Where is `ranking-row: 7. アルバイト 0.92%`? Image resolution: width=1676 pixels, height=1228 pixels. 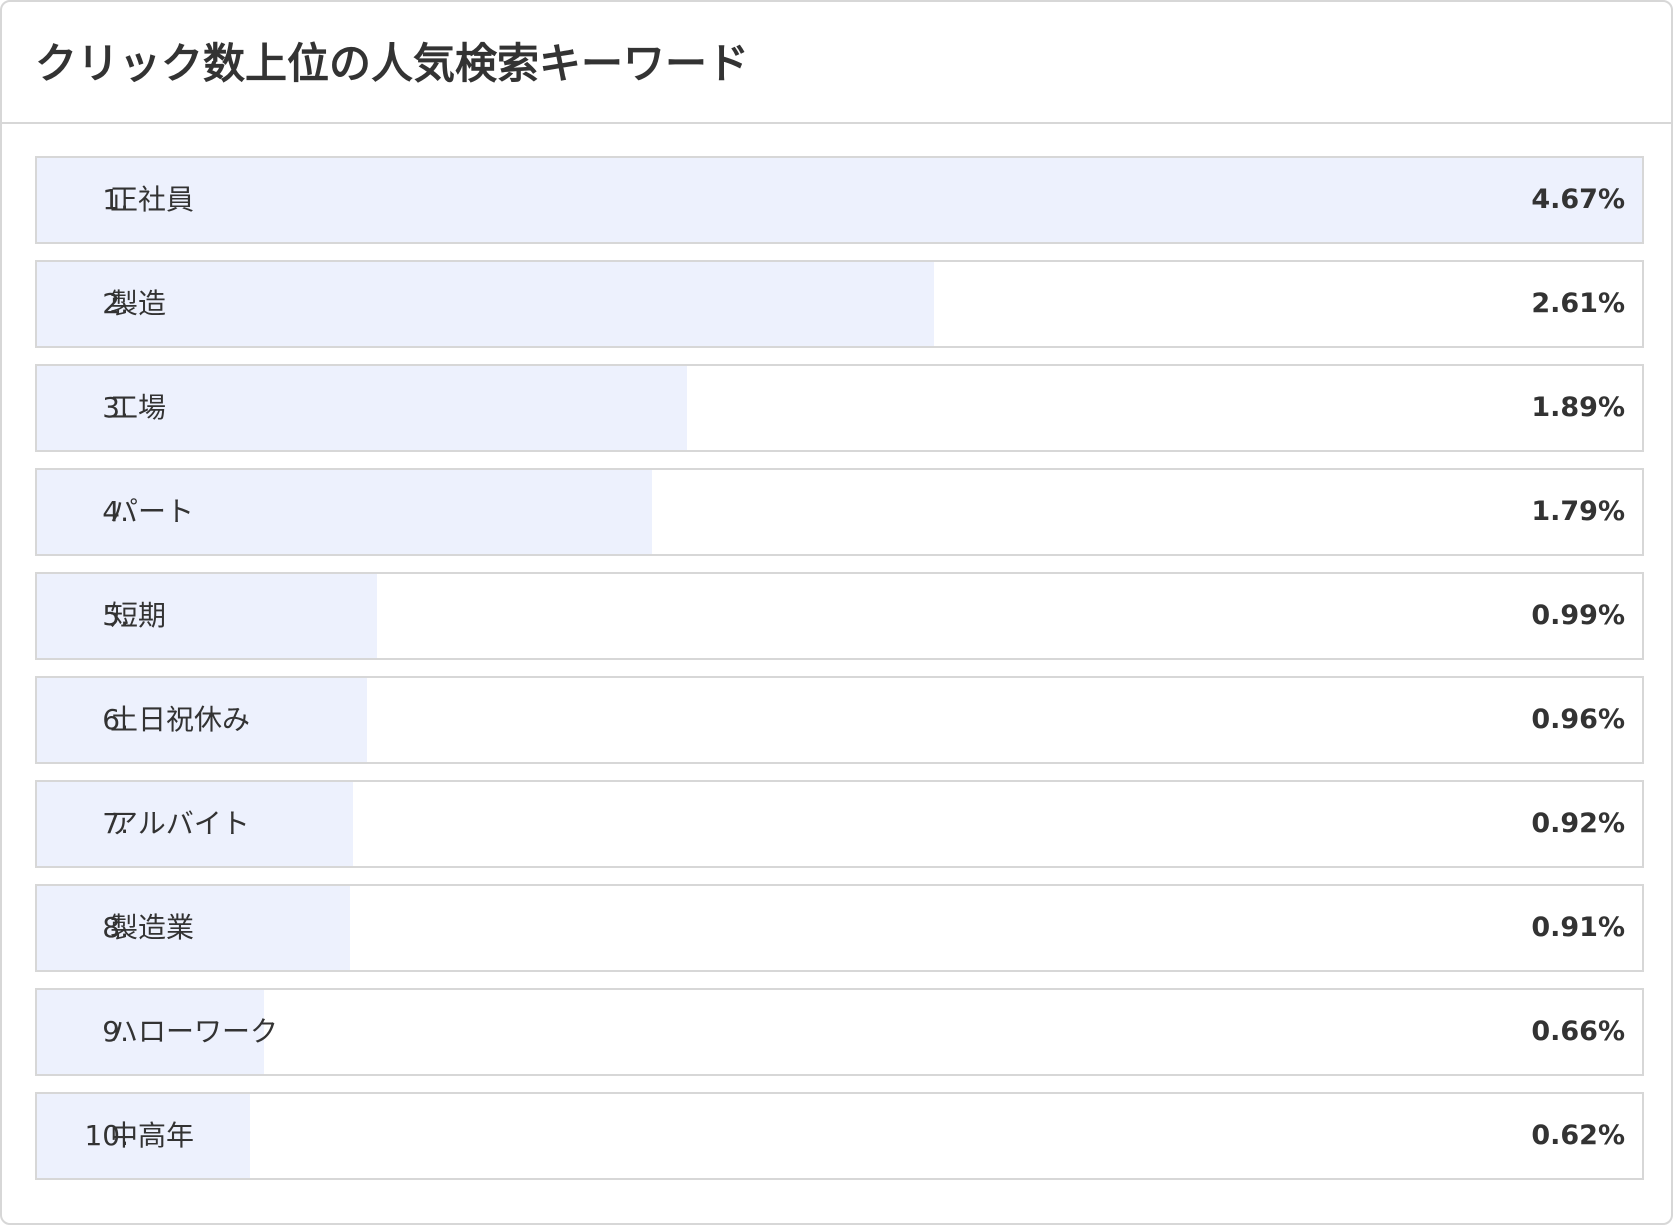
ranking-row: 7. アルバイト 0.92% is located at coordinates (839, 824).